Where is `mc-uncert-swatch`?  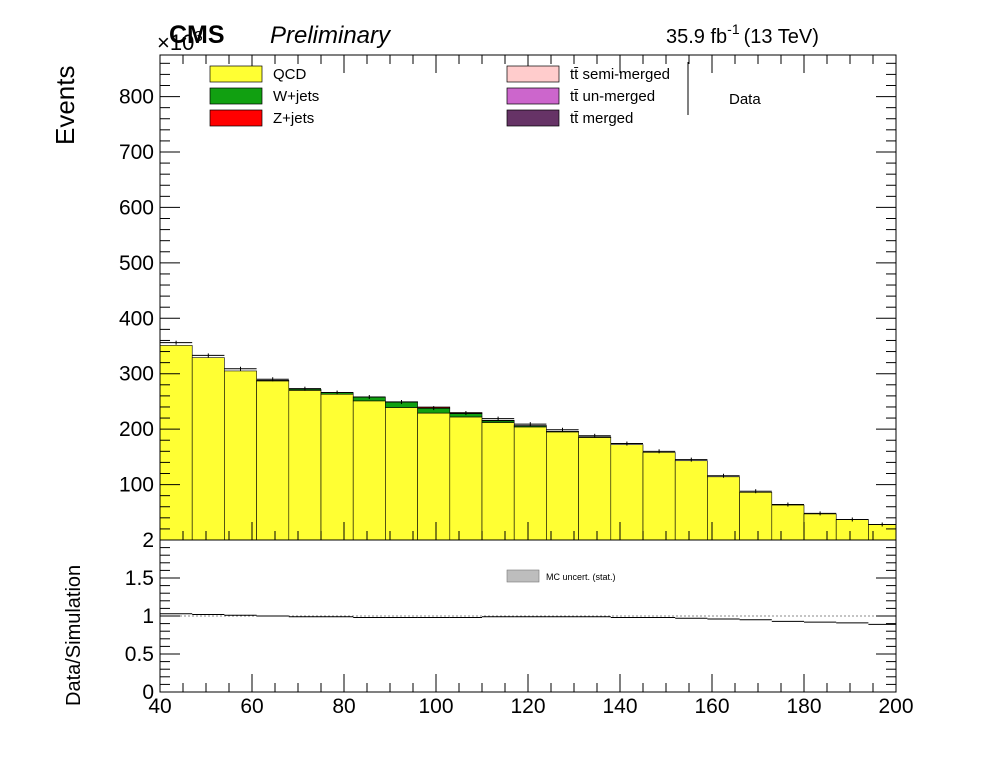
mc-uncert-swatch is located at coordinates (523, 576).